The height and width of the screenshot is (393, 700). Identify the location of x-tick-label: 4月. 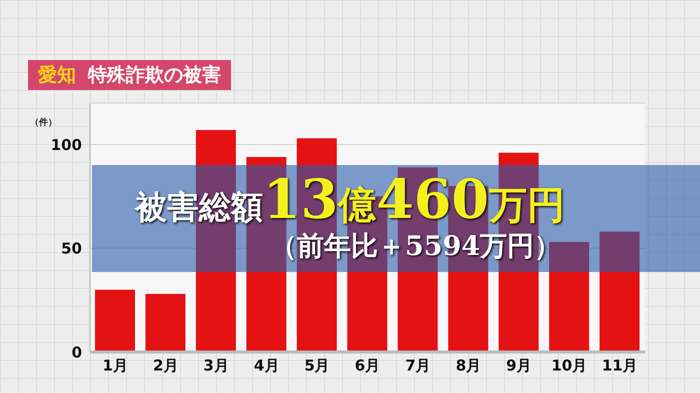
(267, 365).